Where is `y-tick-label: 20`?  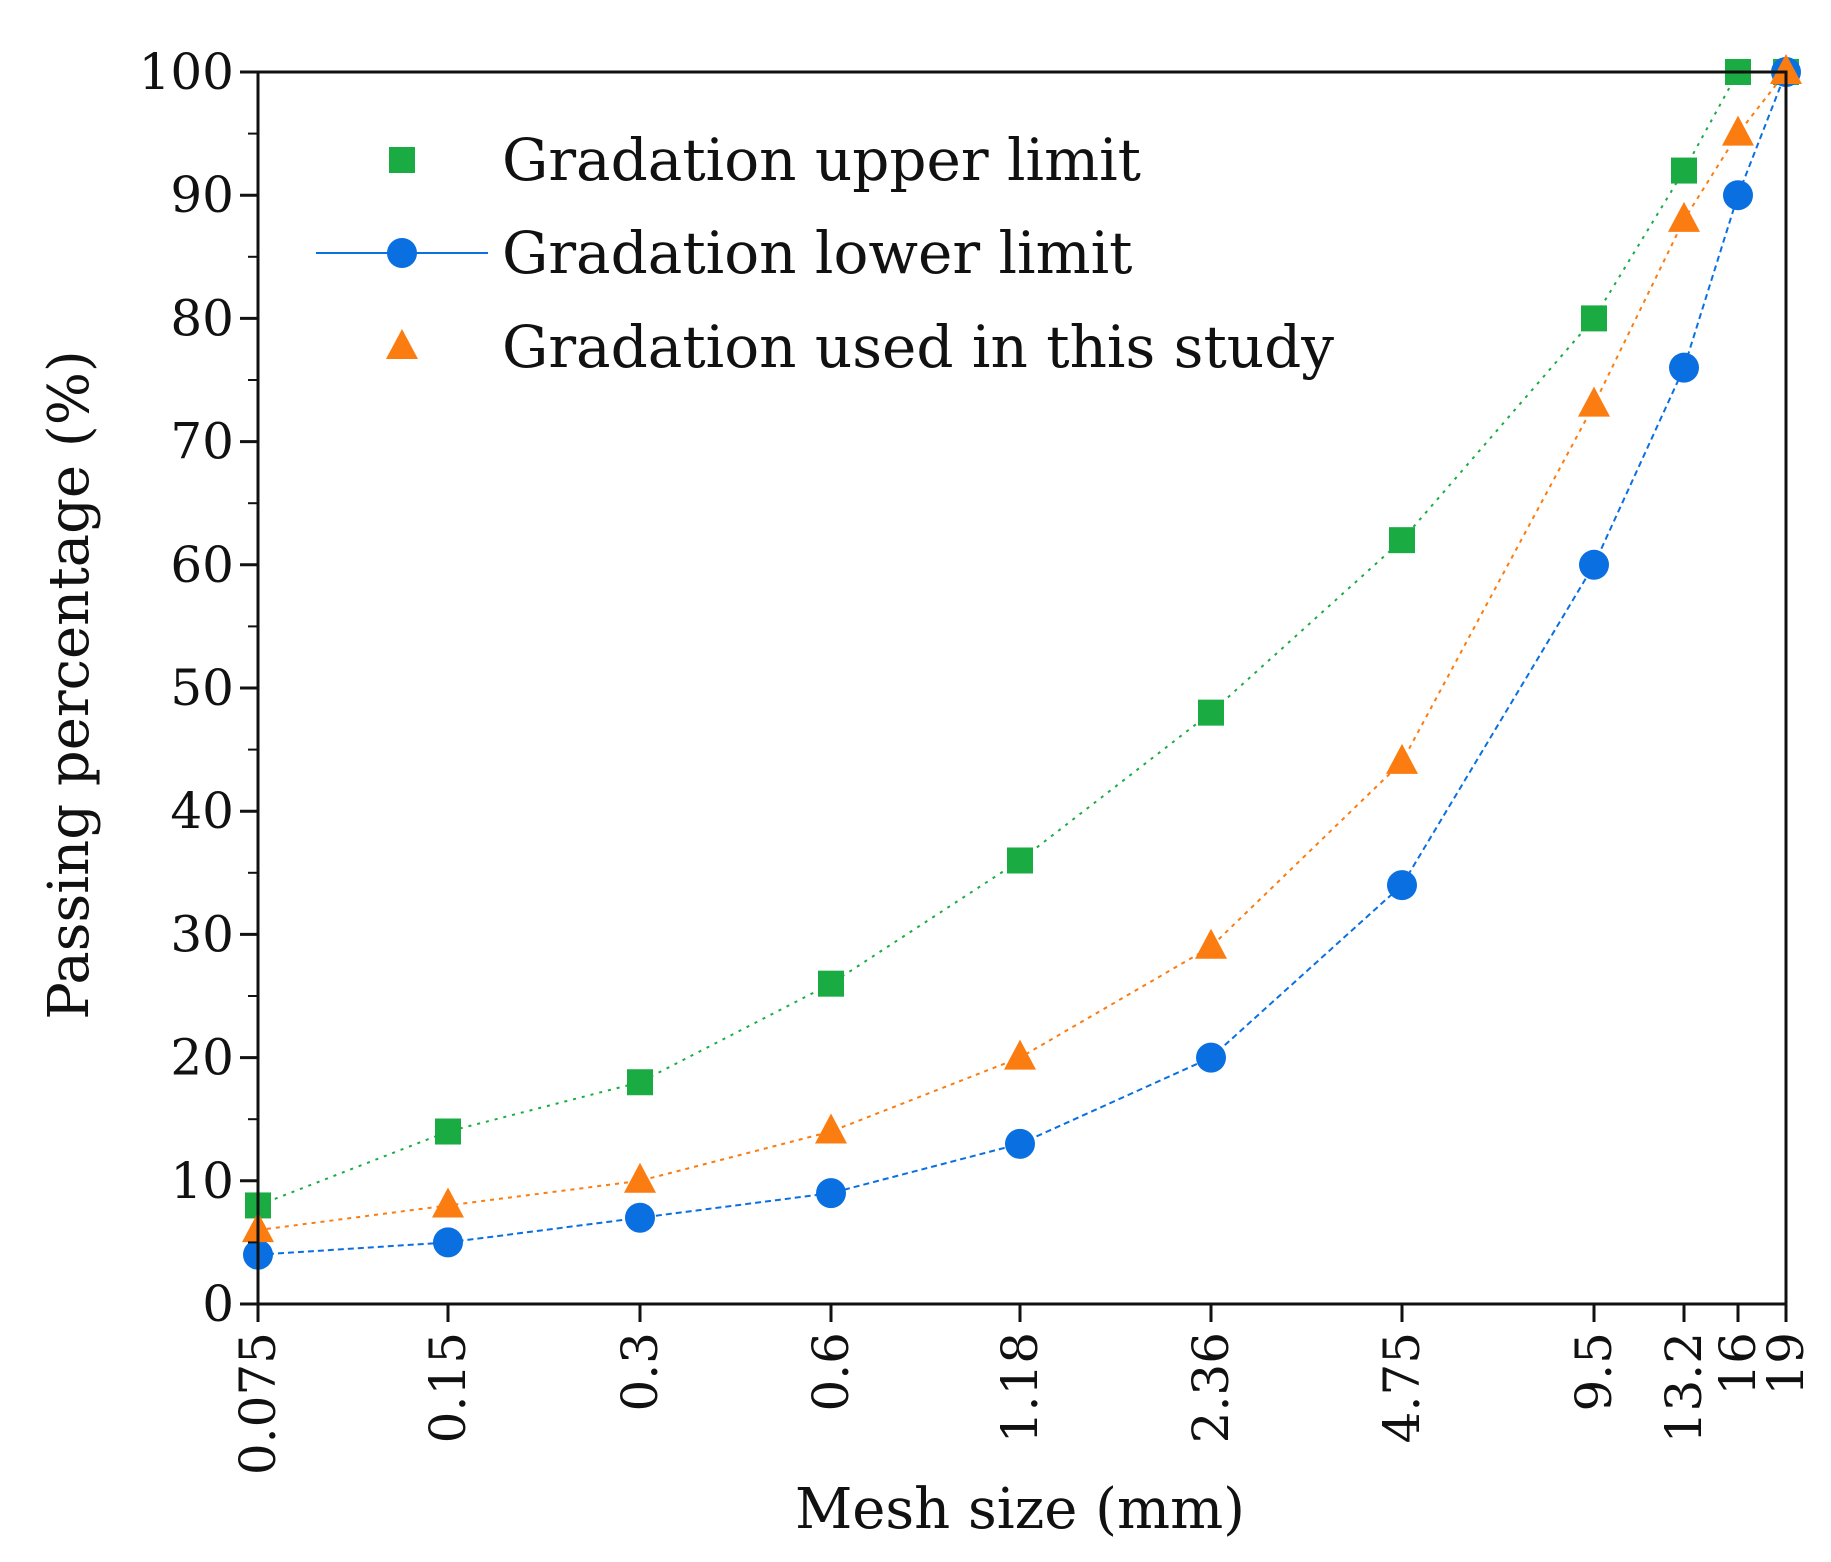 y-tick-label: 20 is located at coordinates (202, 1058).